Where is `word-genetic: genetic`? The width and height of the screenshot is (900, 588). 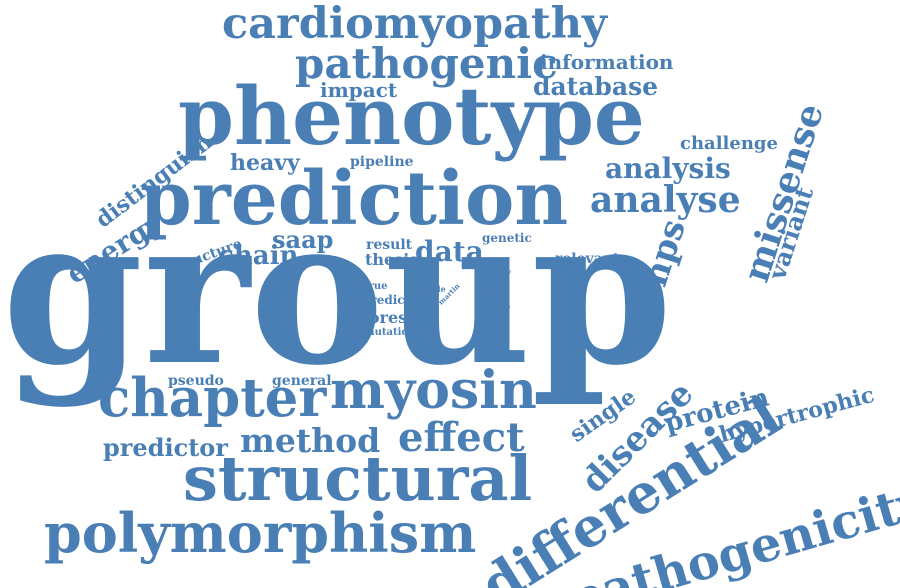
word-genetic: genetic is located at coordinates (507, 238).